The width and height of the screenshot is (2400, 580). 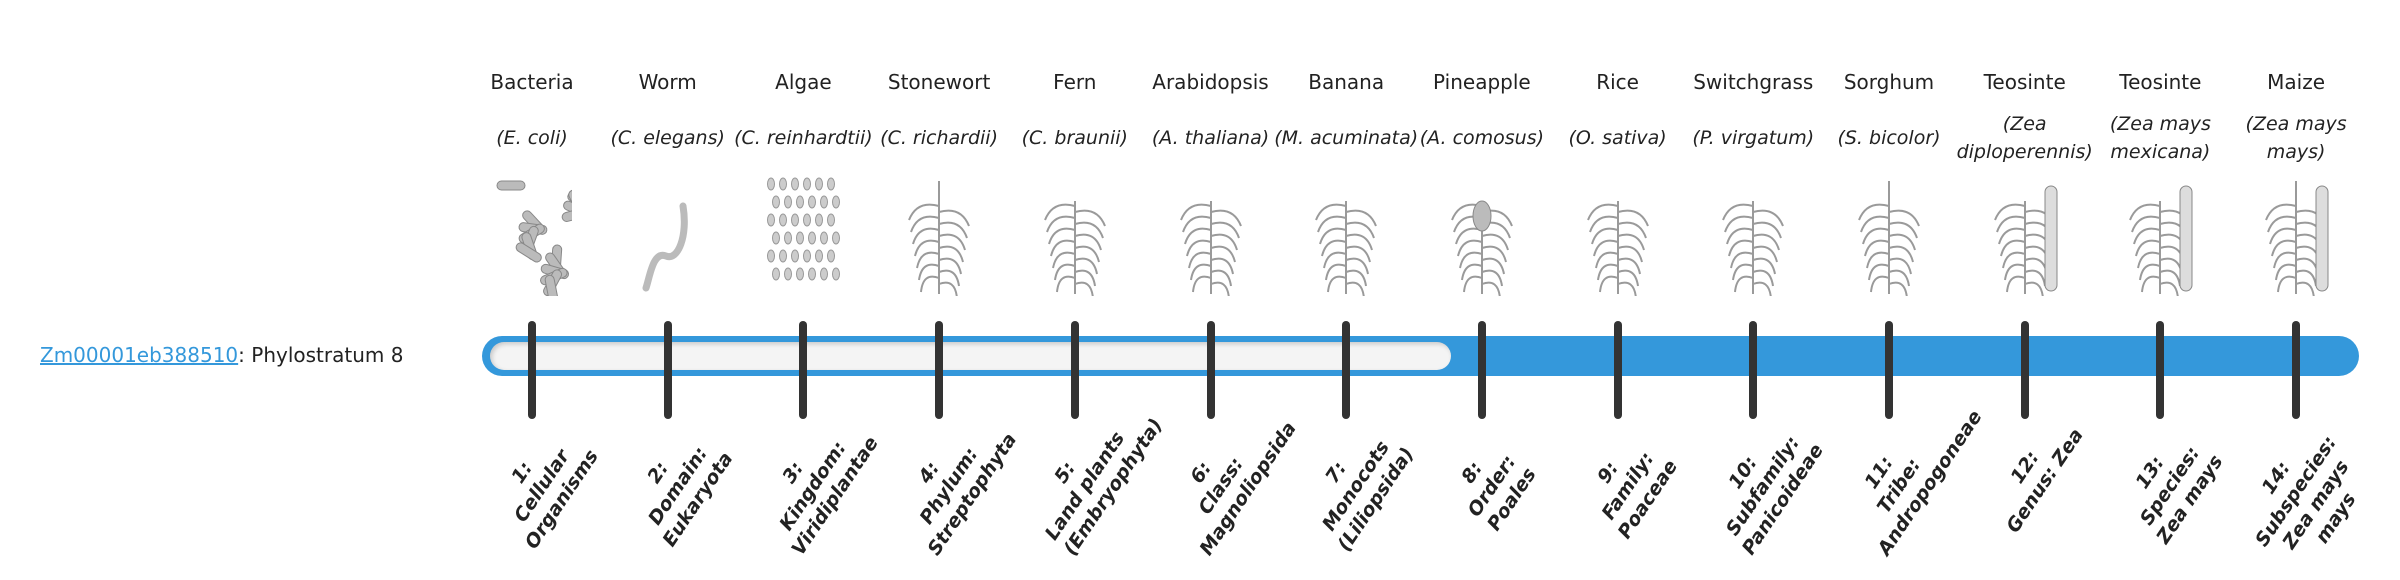 What do you see at coordinates (1753, 237) in the screenshot?
I see `switchgrass-icon` at bounding box center [1753, 237].